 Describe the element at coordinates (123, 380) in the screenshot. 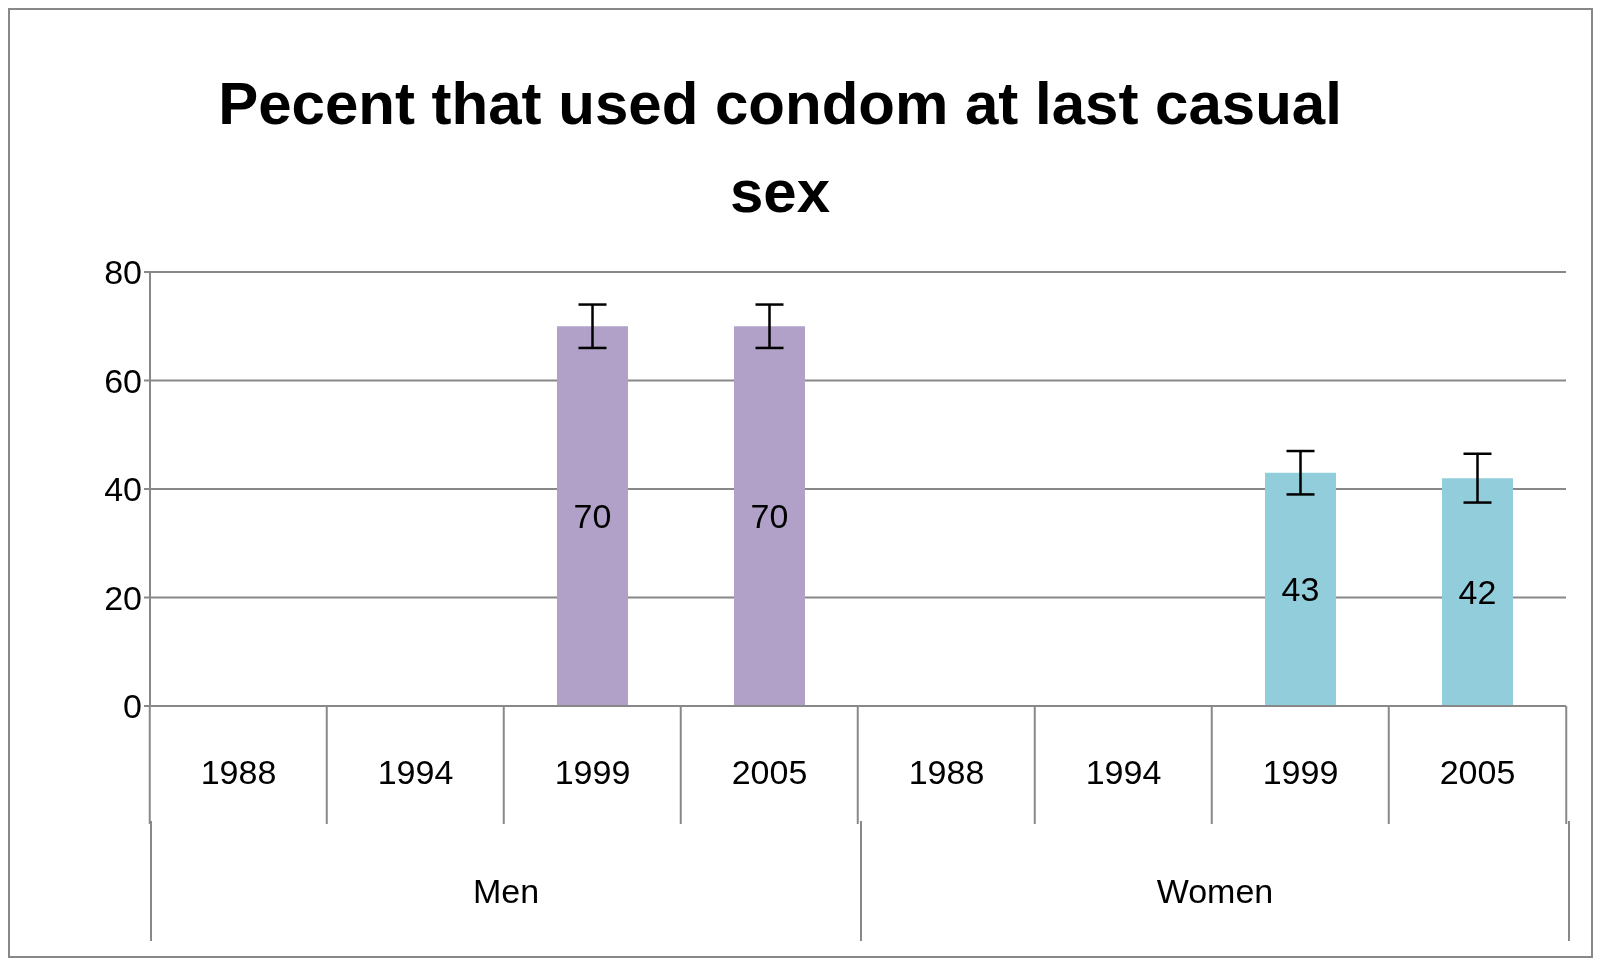

I see `y-tick-label: 60` at that location.